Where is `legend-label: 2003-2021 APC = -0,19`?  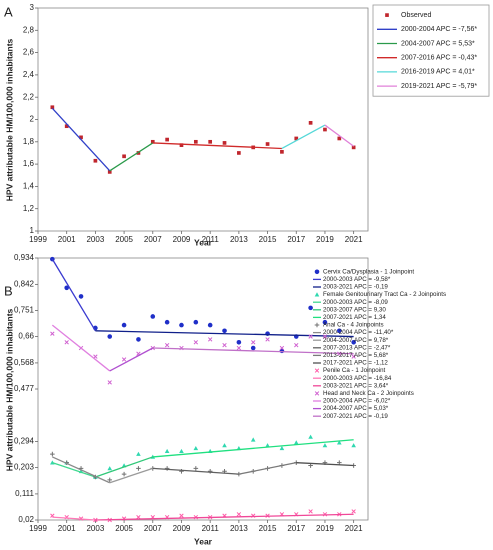 legend-label: 2003-2021 APC = -0,19 is located at coordinates (355, 287).